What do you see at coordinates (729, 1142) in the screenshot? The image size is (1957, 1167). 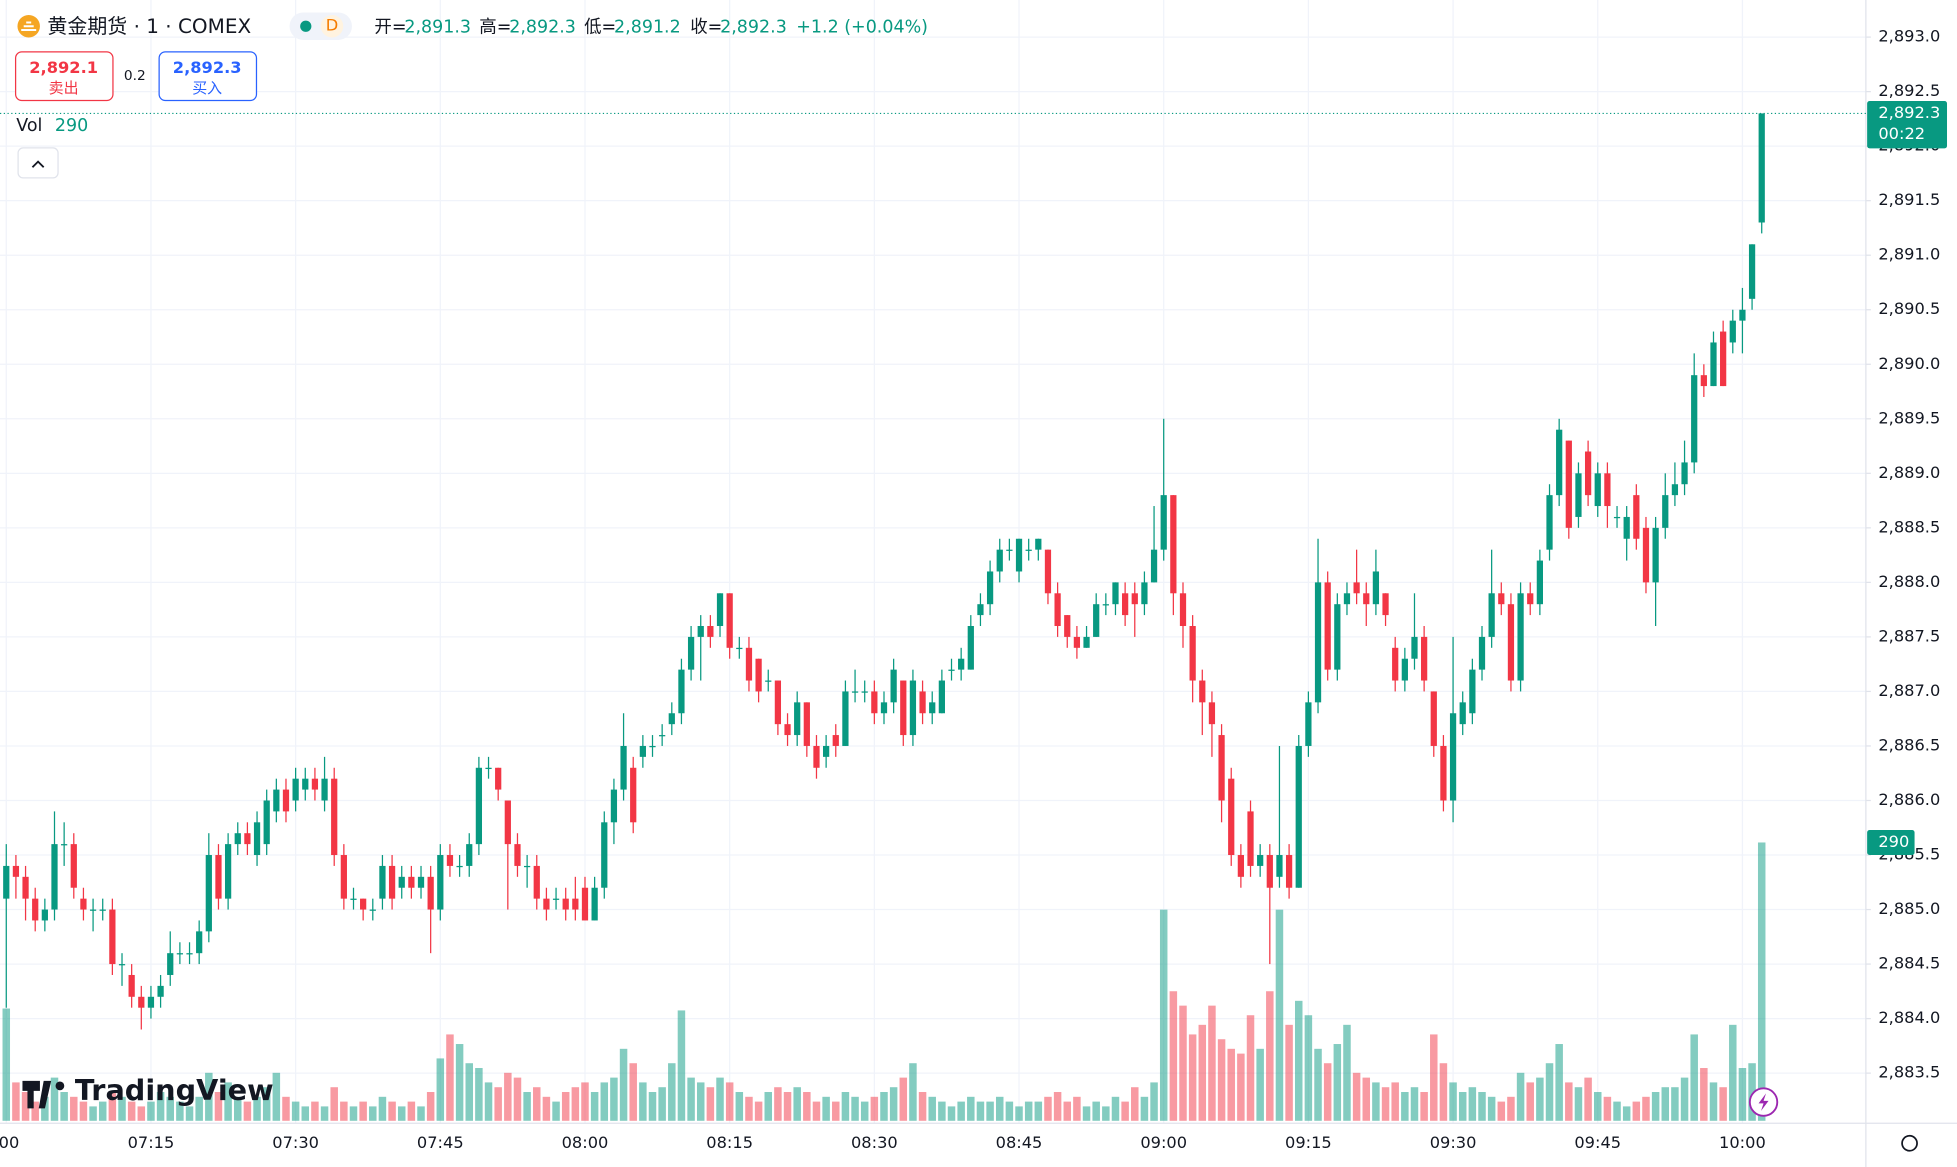 I see `x-tick-label: 08:15` at bounding box center [729, 1142].